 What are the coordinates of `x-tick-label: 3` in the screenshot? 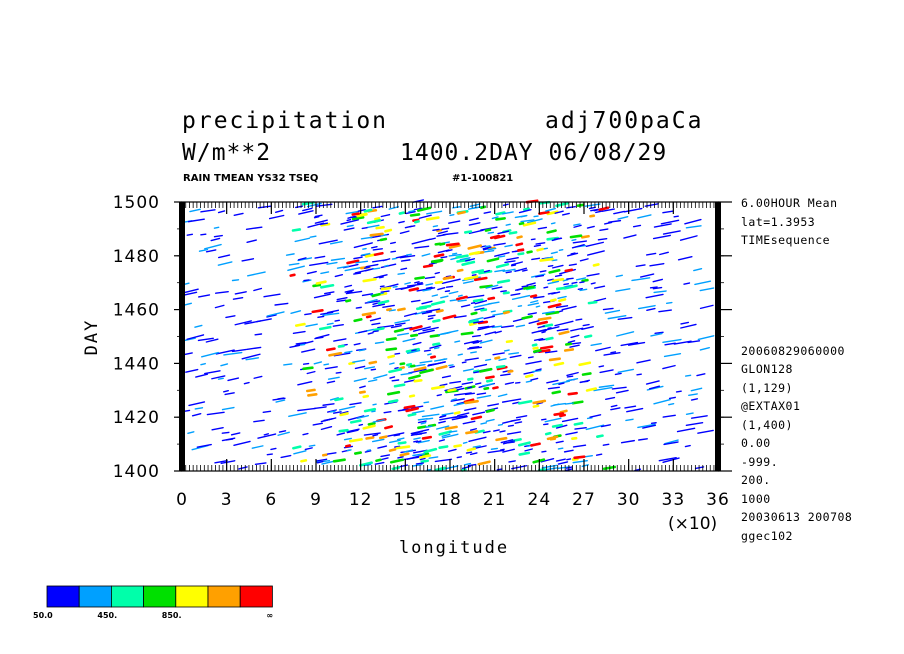 It's located at (227, 500).